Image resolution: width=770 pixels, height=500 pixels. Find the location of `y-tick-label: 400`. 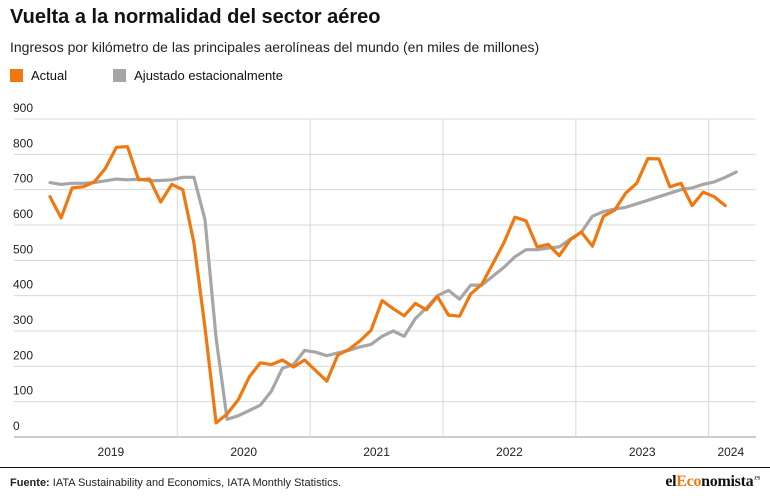

y-tick-label: 400 is located at coordinates (23, 285).